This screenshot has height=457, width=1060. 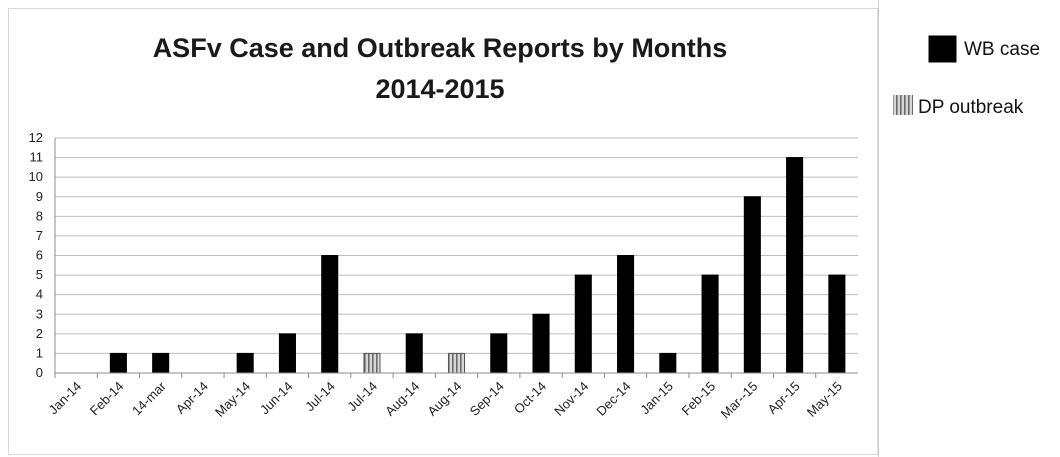 What do you see at coordinates (39, 274) in the screenshot?
I see `y-tick-label: 5` at bounding box center [39, 274].